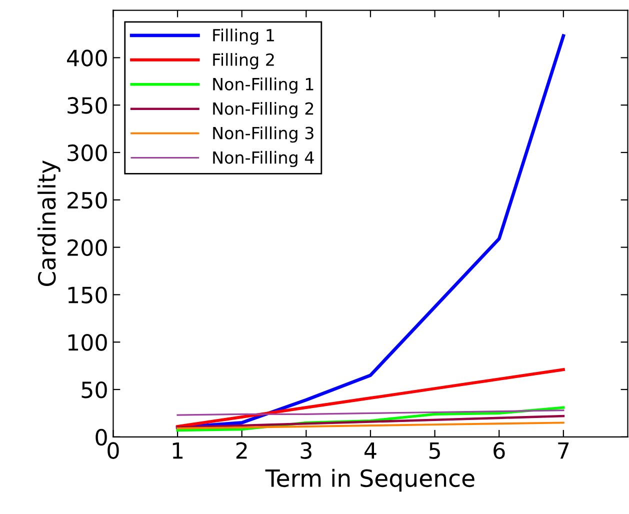 The image size is (629, 514). What do you see at coordinates (87, 105) in the screenshot?
I see `y-tick-label: 350` at bounding box center [87, 105].